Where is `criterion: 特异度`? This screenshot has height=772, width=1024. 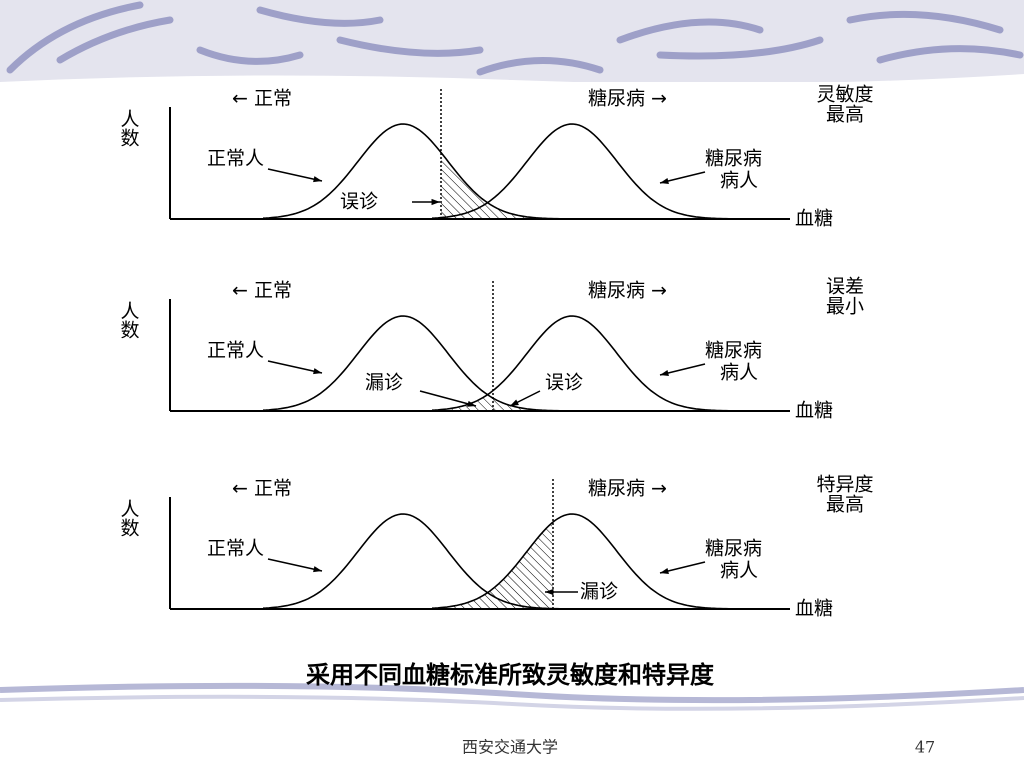
criterion: 特异度 is located at coordinates (844, 485).